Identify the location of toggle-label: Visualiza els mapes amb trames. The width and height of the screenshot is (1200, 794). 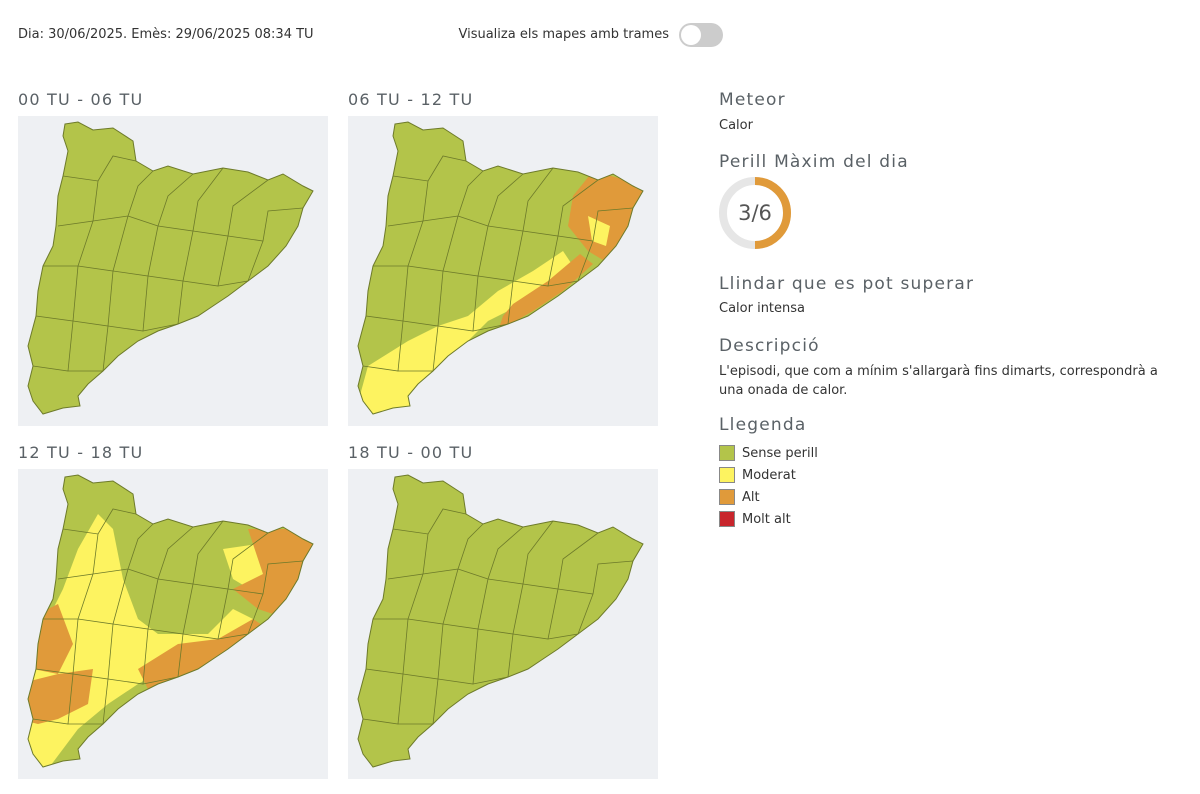
(563, 34).